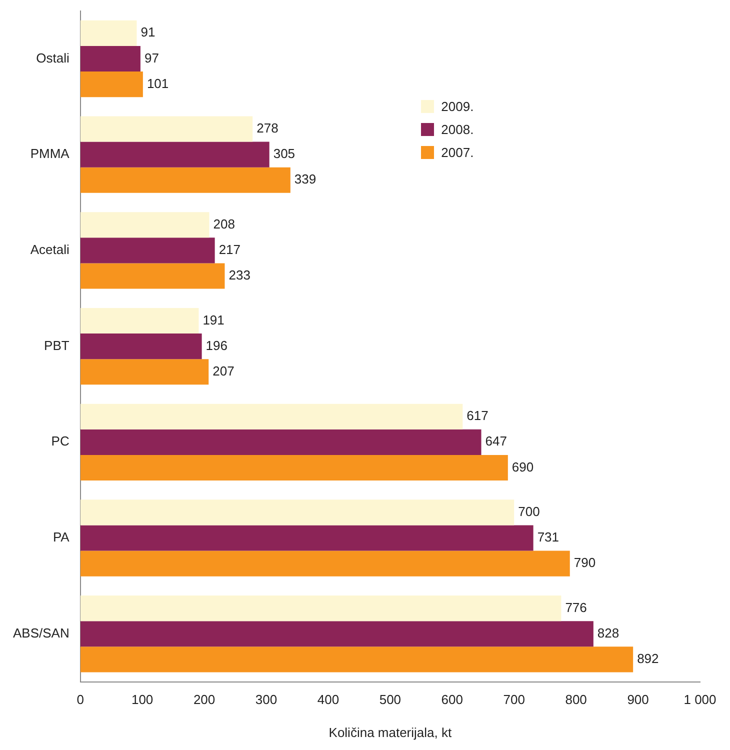 The width and height of the screenshot is (730, 750). Describe the element at coordinates (457, 130) in the screenshot. I see `legend-label: 2008.` at that location.